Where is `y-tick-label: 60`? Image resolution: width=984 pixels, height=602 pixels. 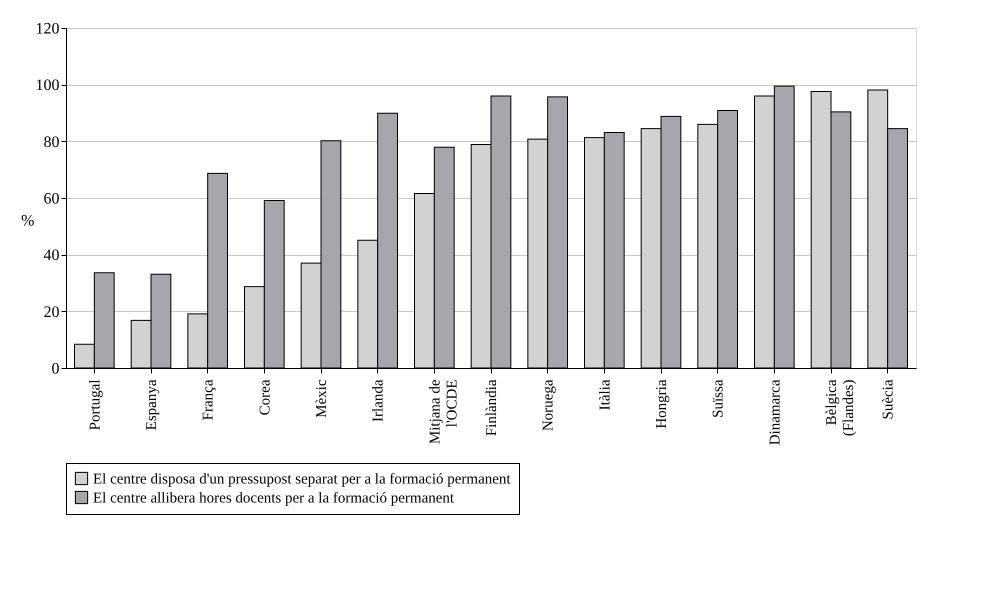 y-tick-label: 60 is located at coordinates (52, 199).